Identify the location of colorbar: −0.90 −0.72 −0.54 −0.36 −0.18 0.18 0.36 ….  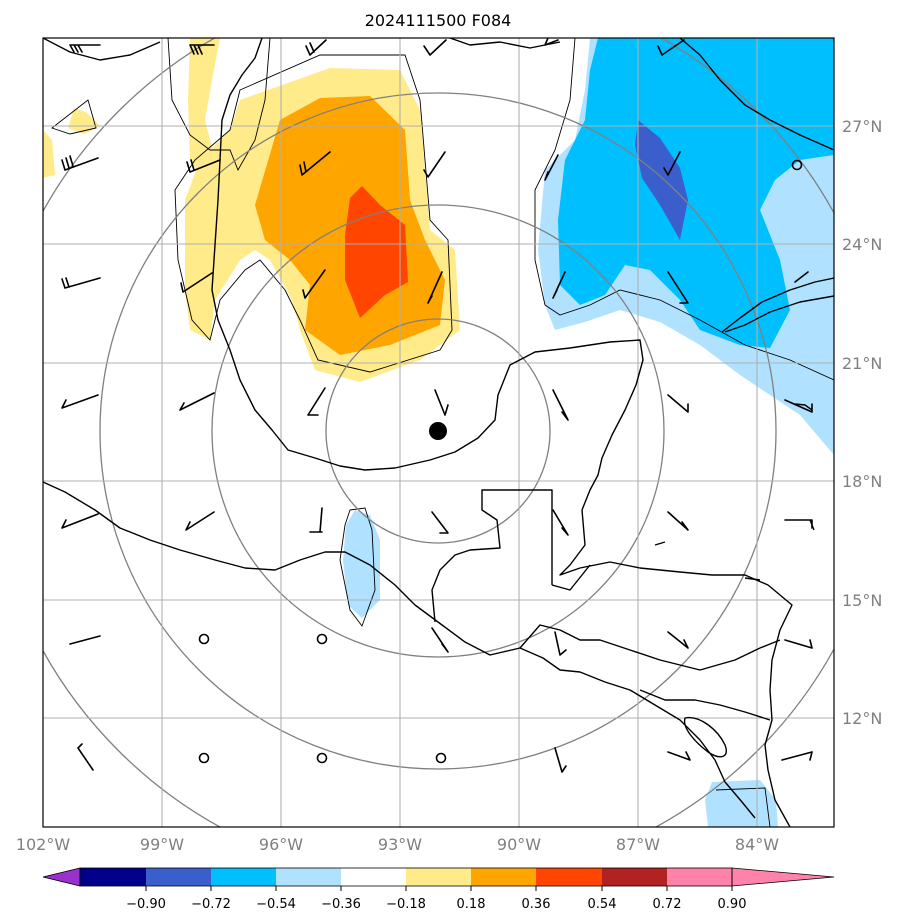
(438, 889).